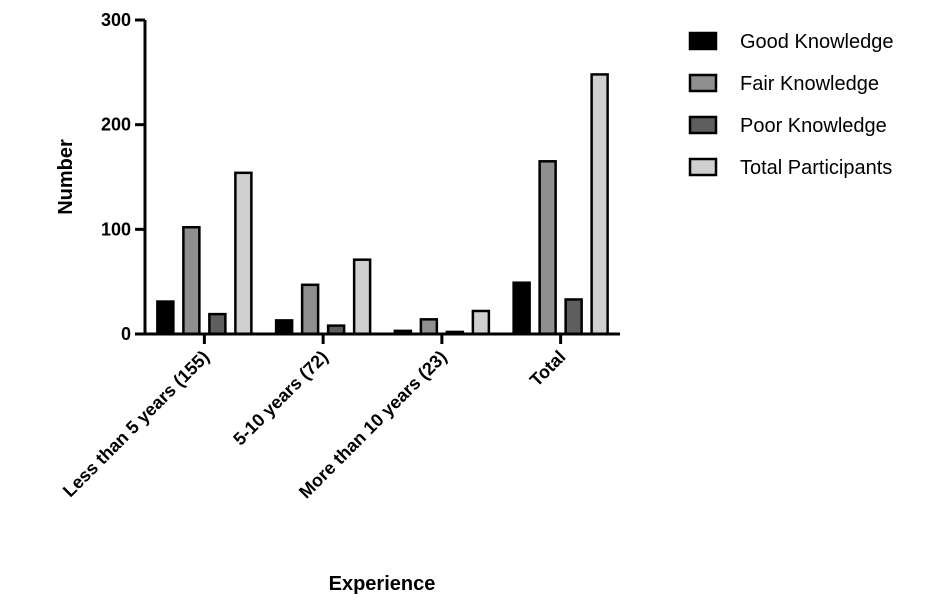  What do you see at coordinates (116, 229) in the screenshot?
I see `y-tick-label: 100` at bounding box center [116, 229].